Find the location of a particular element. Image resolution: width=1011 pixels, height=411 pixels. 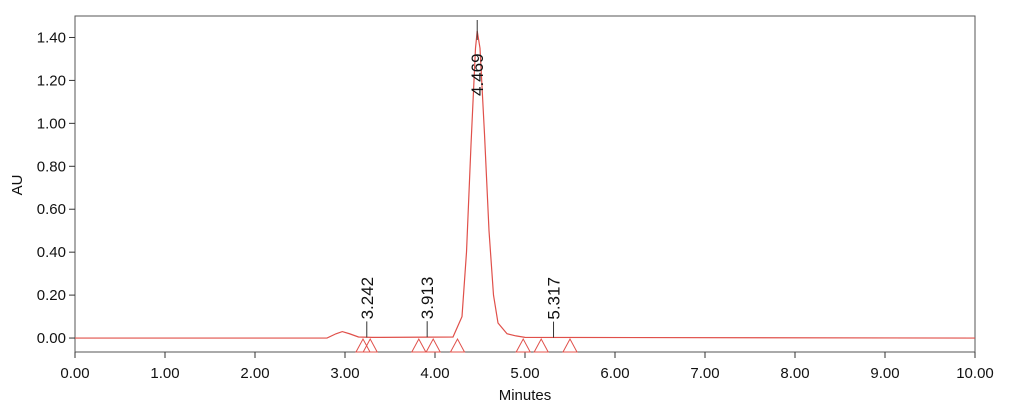

y-tick-label: 1.00 is located at coordinates (51, 123).